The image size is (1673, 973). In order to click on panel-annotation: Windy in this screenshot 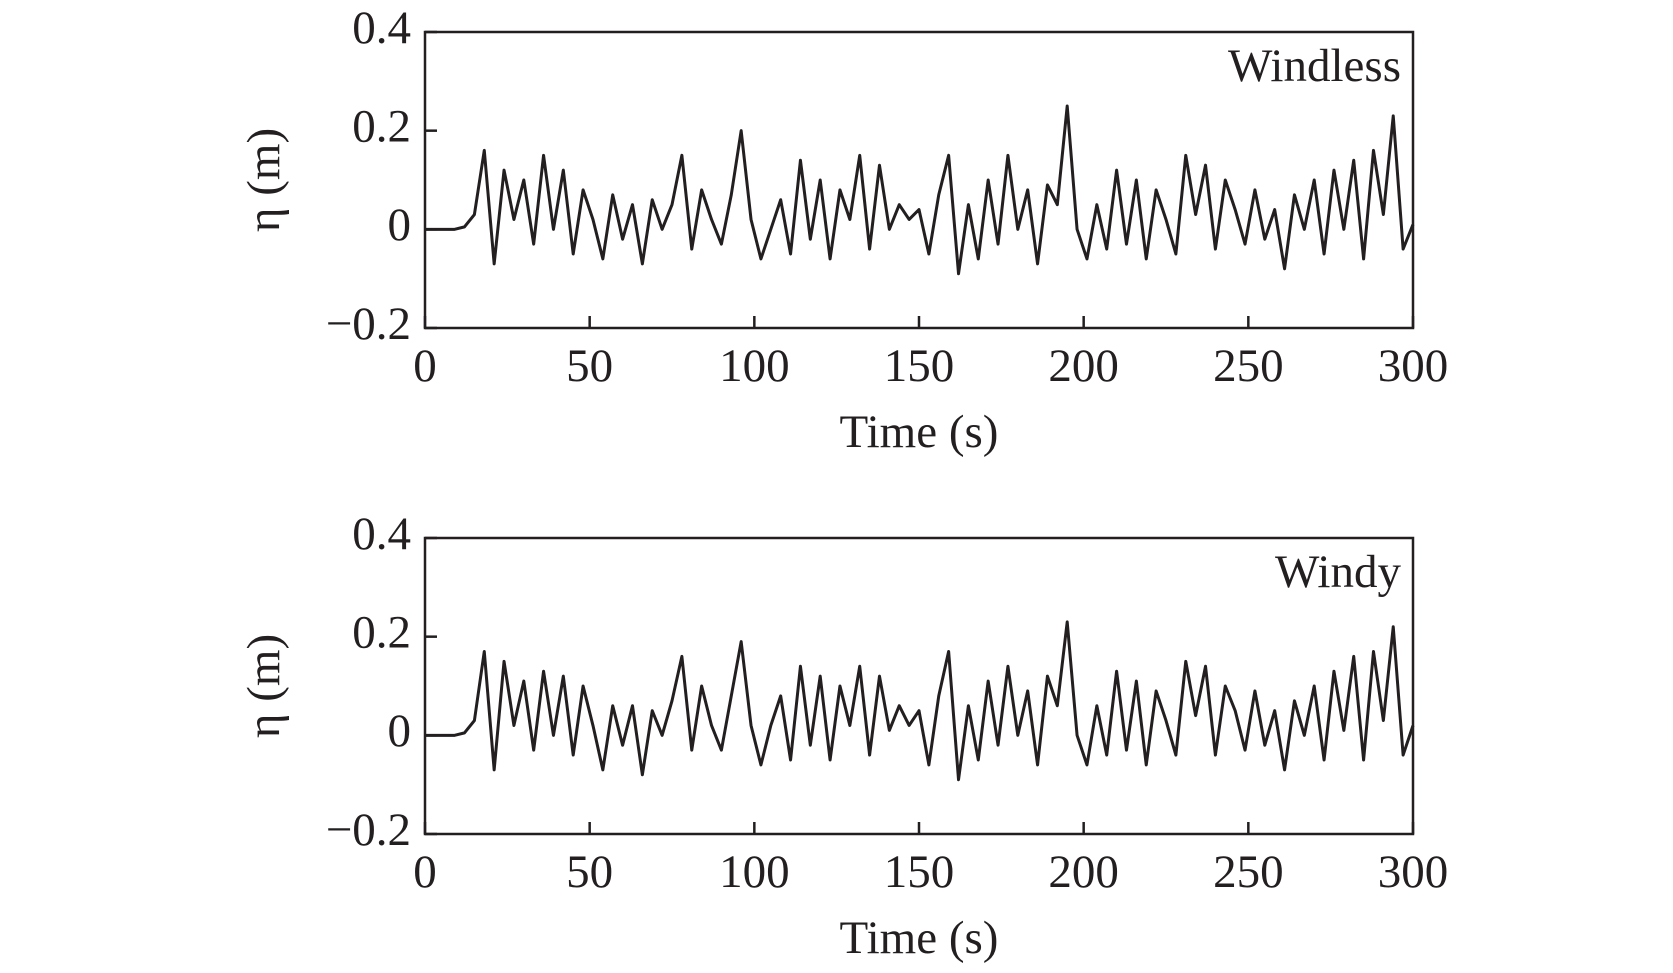, I will do `click(1338, 572)`.